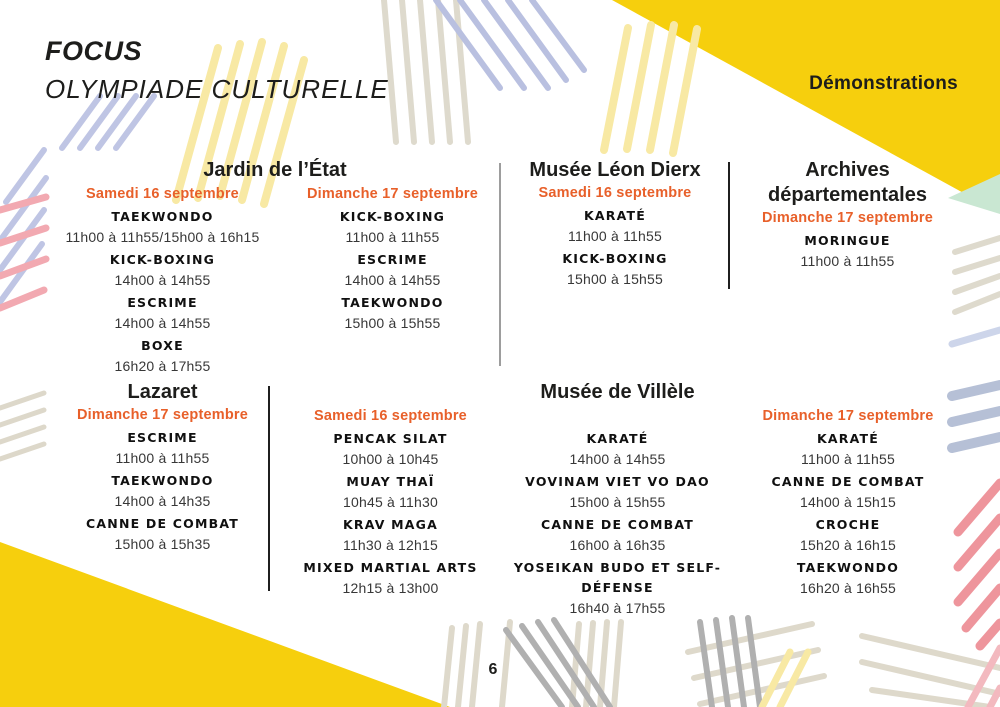 The width and height of the screenshot is (1000, 707). What do you see at coordinates (976, 275) in the screenshot?
I see `beige-stripes-right` at bounding box center [976, 275].